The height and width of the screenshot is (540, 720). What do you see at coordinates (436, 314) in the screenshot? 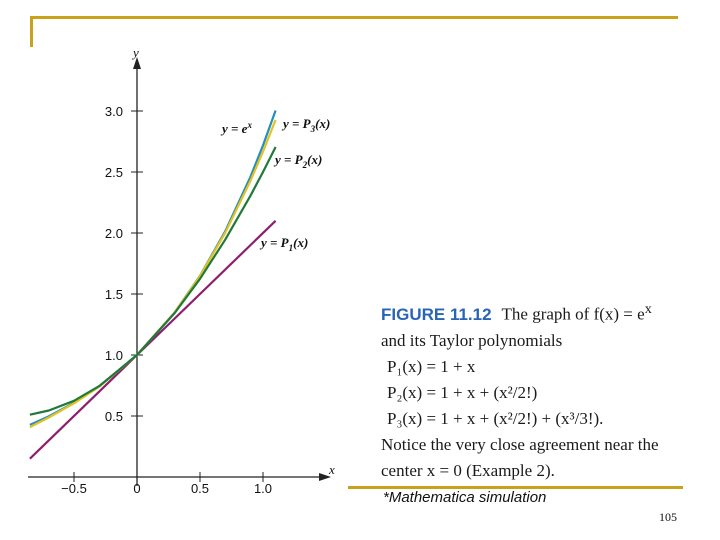
I see `figure-label: FIGURE 11.12` at bounding box center [436, 314].